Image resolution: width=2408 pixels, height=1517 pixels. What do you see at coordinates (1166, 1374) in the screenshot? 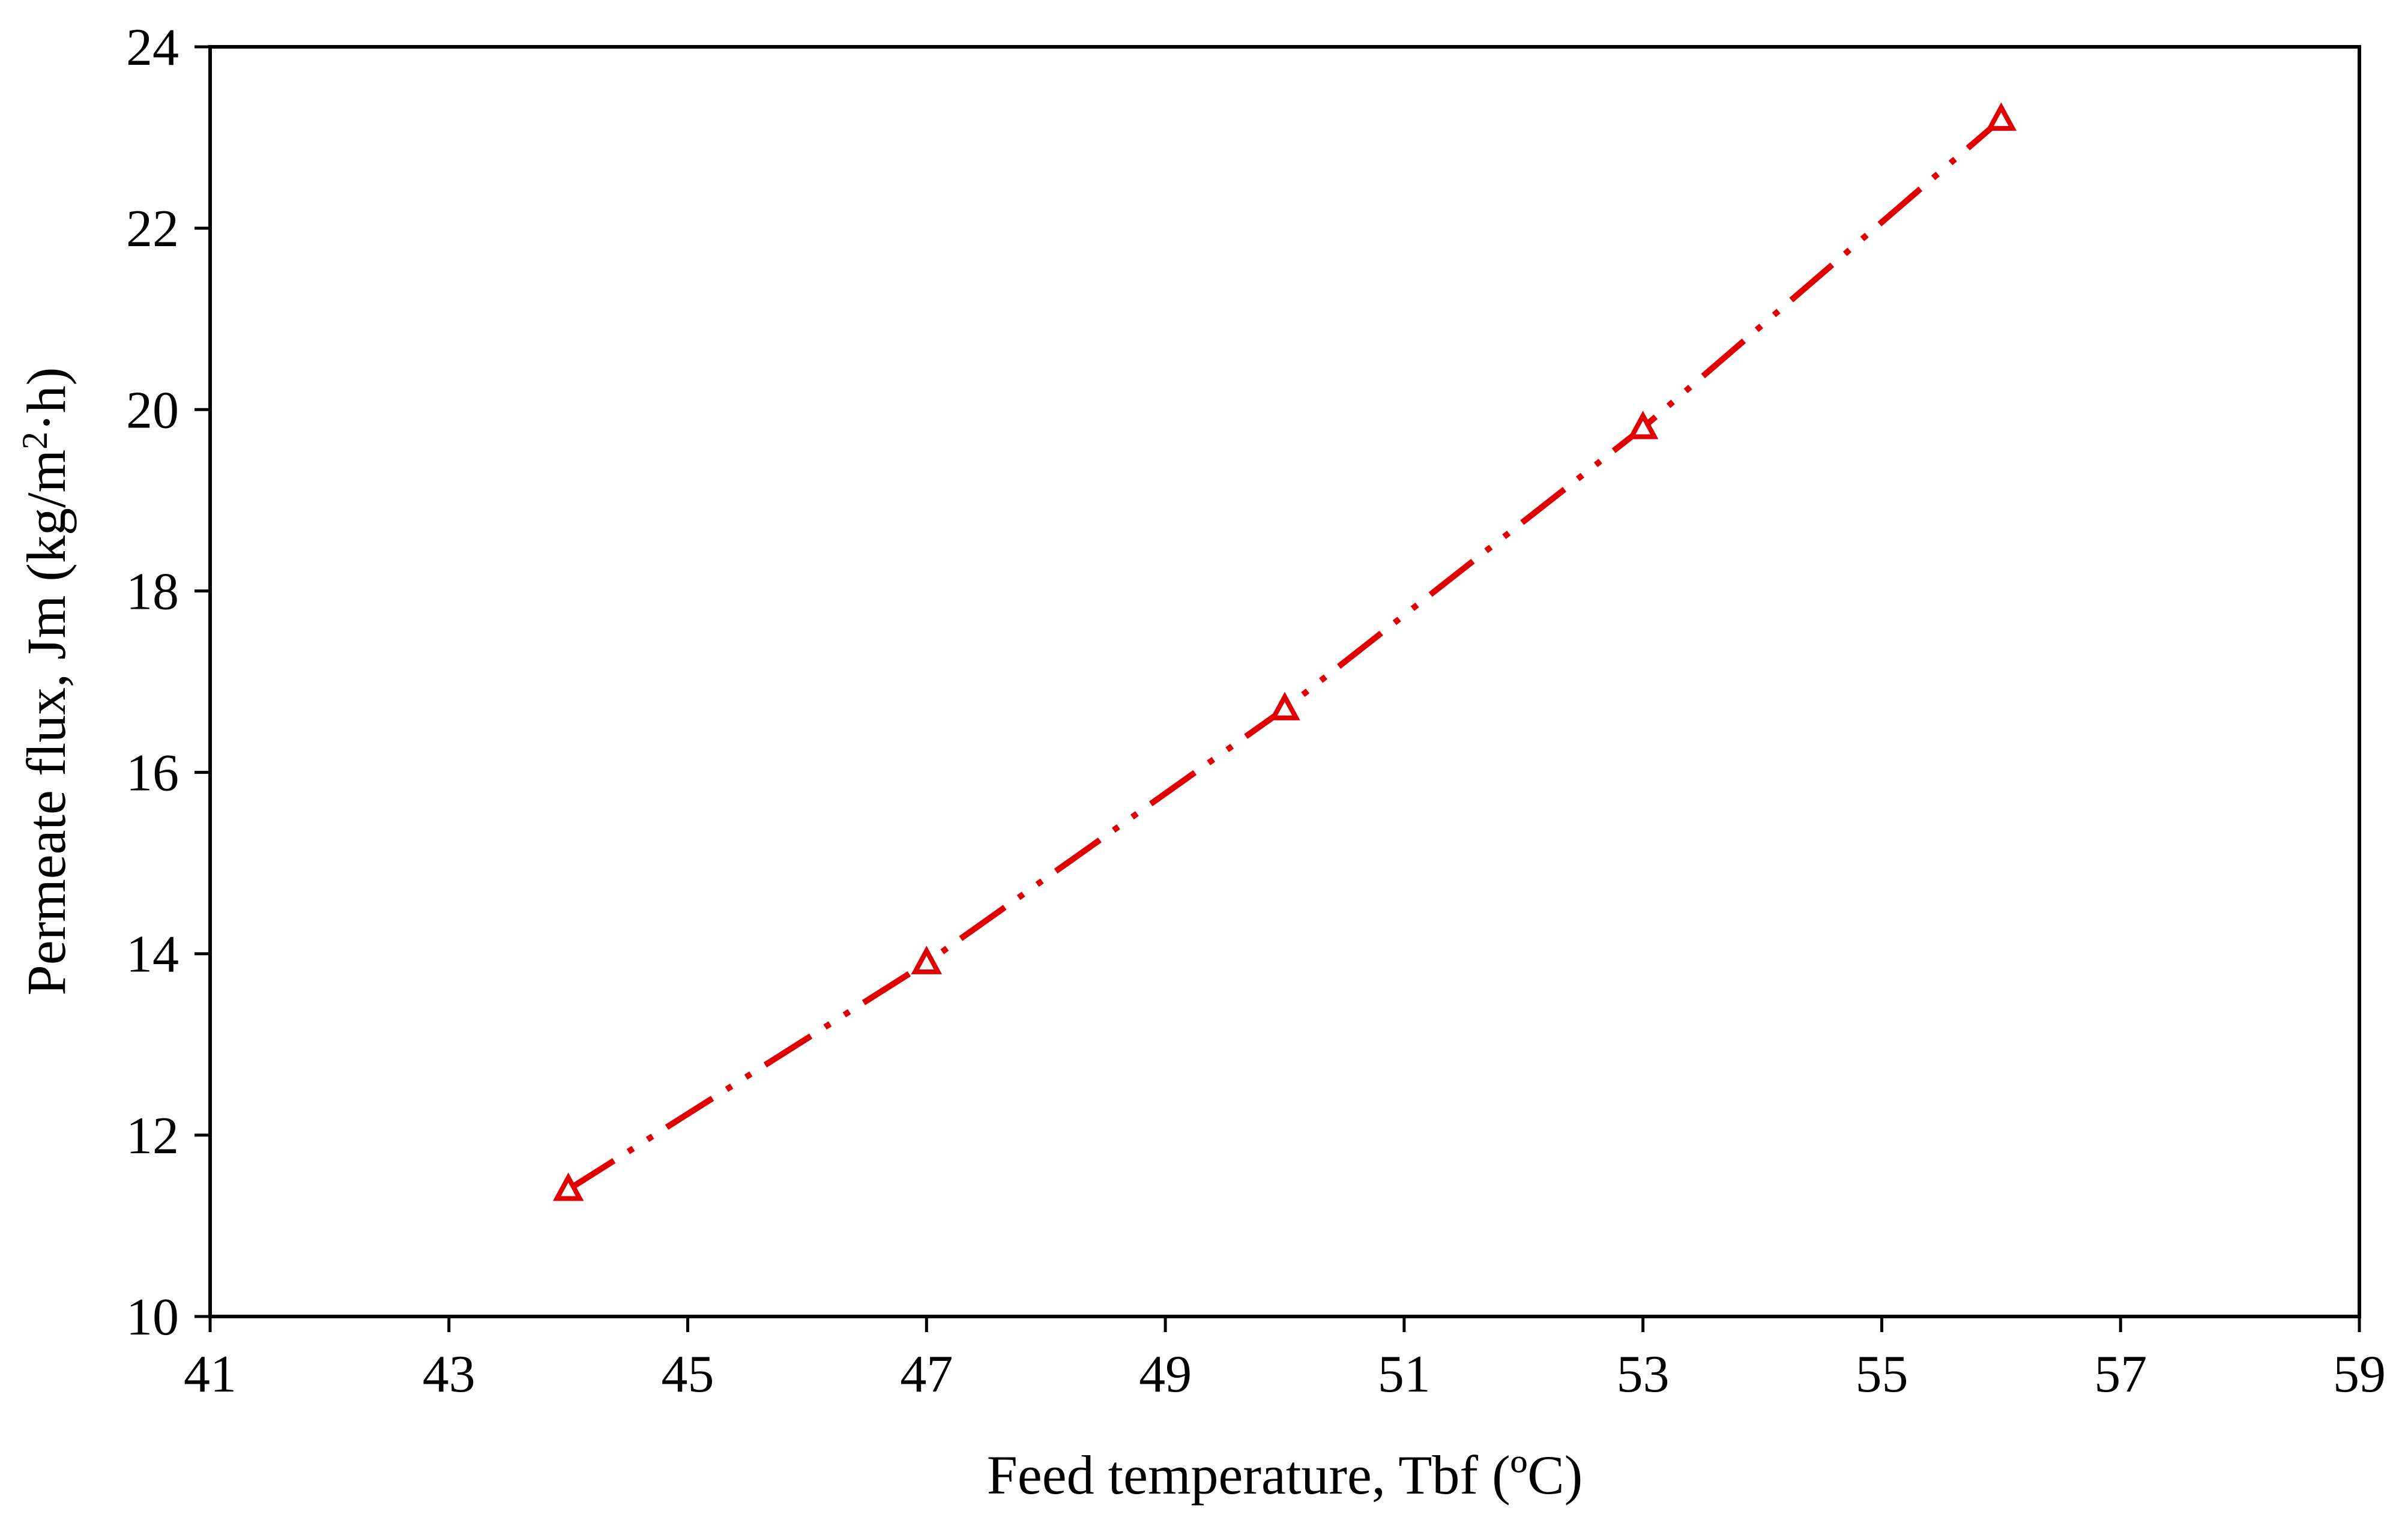
I see `x-tick-label: 49` at bounding box center [1166, 1374].